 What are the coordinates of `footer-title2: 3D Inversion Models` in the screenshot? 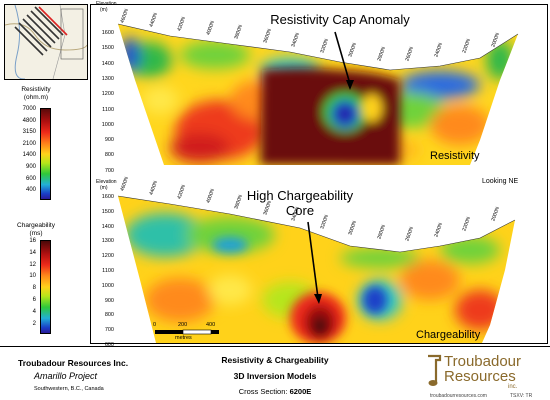 It's located at (275, 376).